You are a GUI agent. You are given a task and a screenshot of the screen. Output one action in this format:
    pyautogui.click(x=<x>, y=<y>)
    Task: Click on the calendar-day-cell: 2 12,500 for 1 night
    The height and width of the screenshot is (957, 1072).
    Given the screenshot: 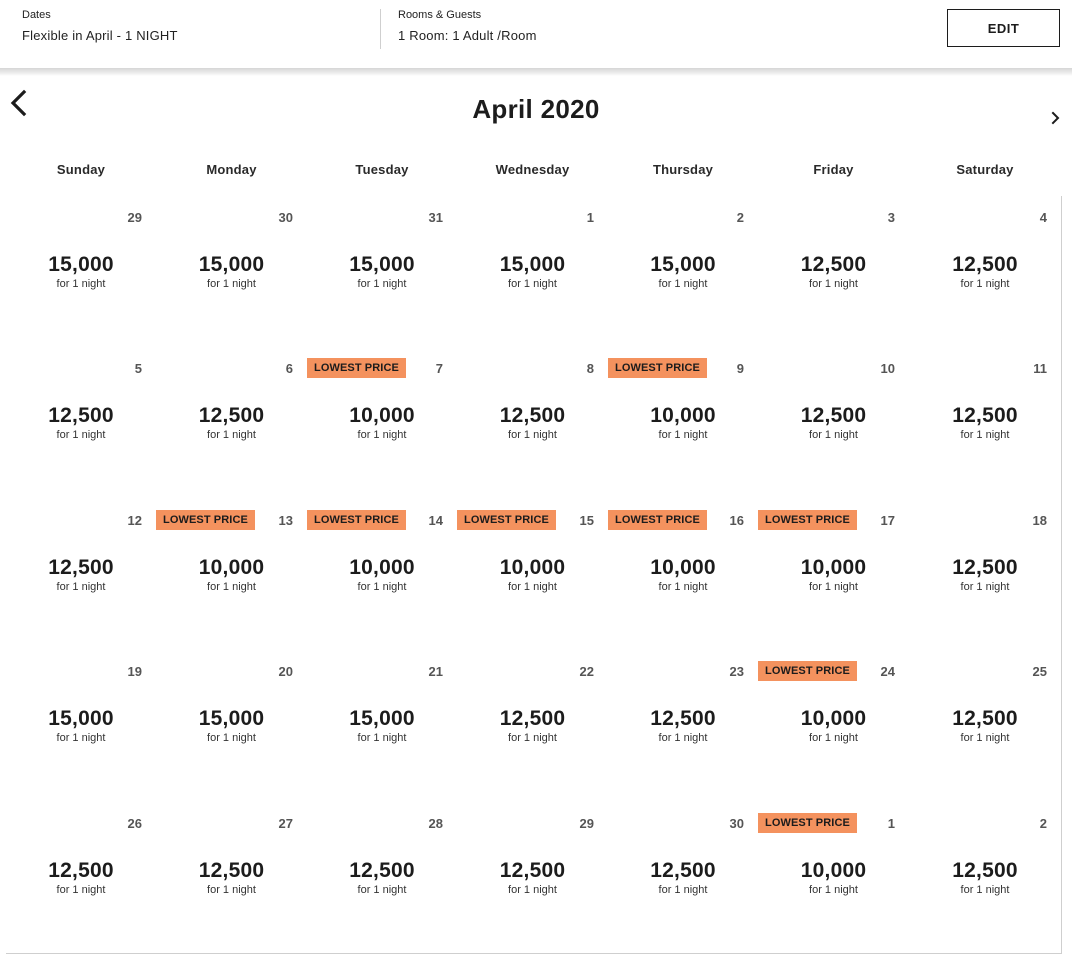 What is the action you would take?
    pyautogui.click(x=985, y=878)
    